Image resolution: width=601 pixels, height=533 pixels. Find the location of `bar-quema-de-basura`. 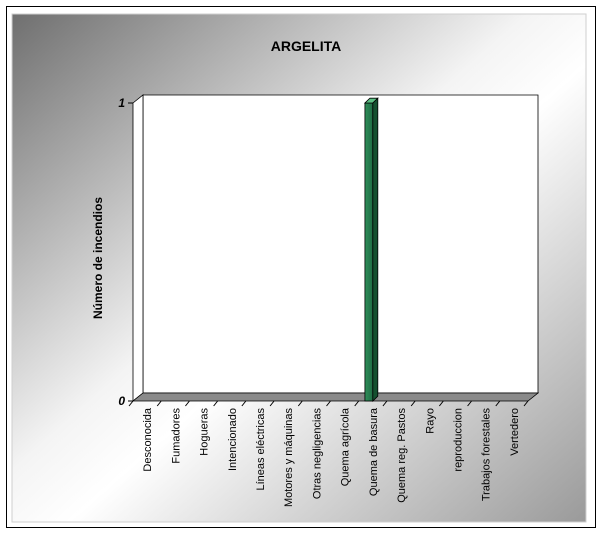

bar-quema-de-basura is located at coordinates (369, 252).